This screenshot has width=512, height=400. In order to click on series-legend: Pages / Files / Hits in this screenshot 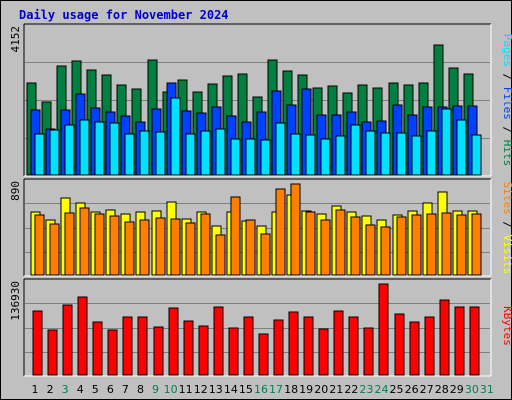, I will do `click(506, 100)`.